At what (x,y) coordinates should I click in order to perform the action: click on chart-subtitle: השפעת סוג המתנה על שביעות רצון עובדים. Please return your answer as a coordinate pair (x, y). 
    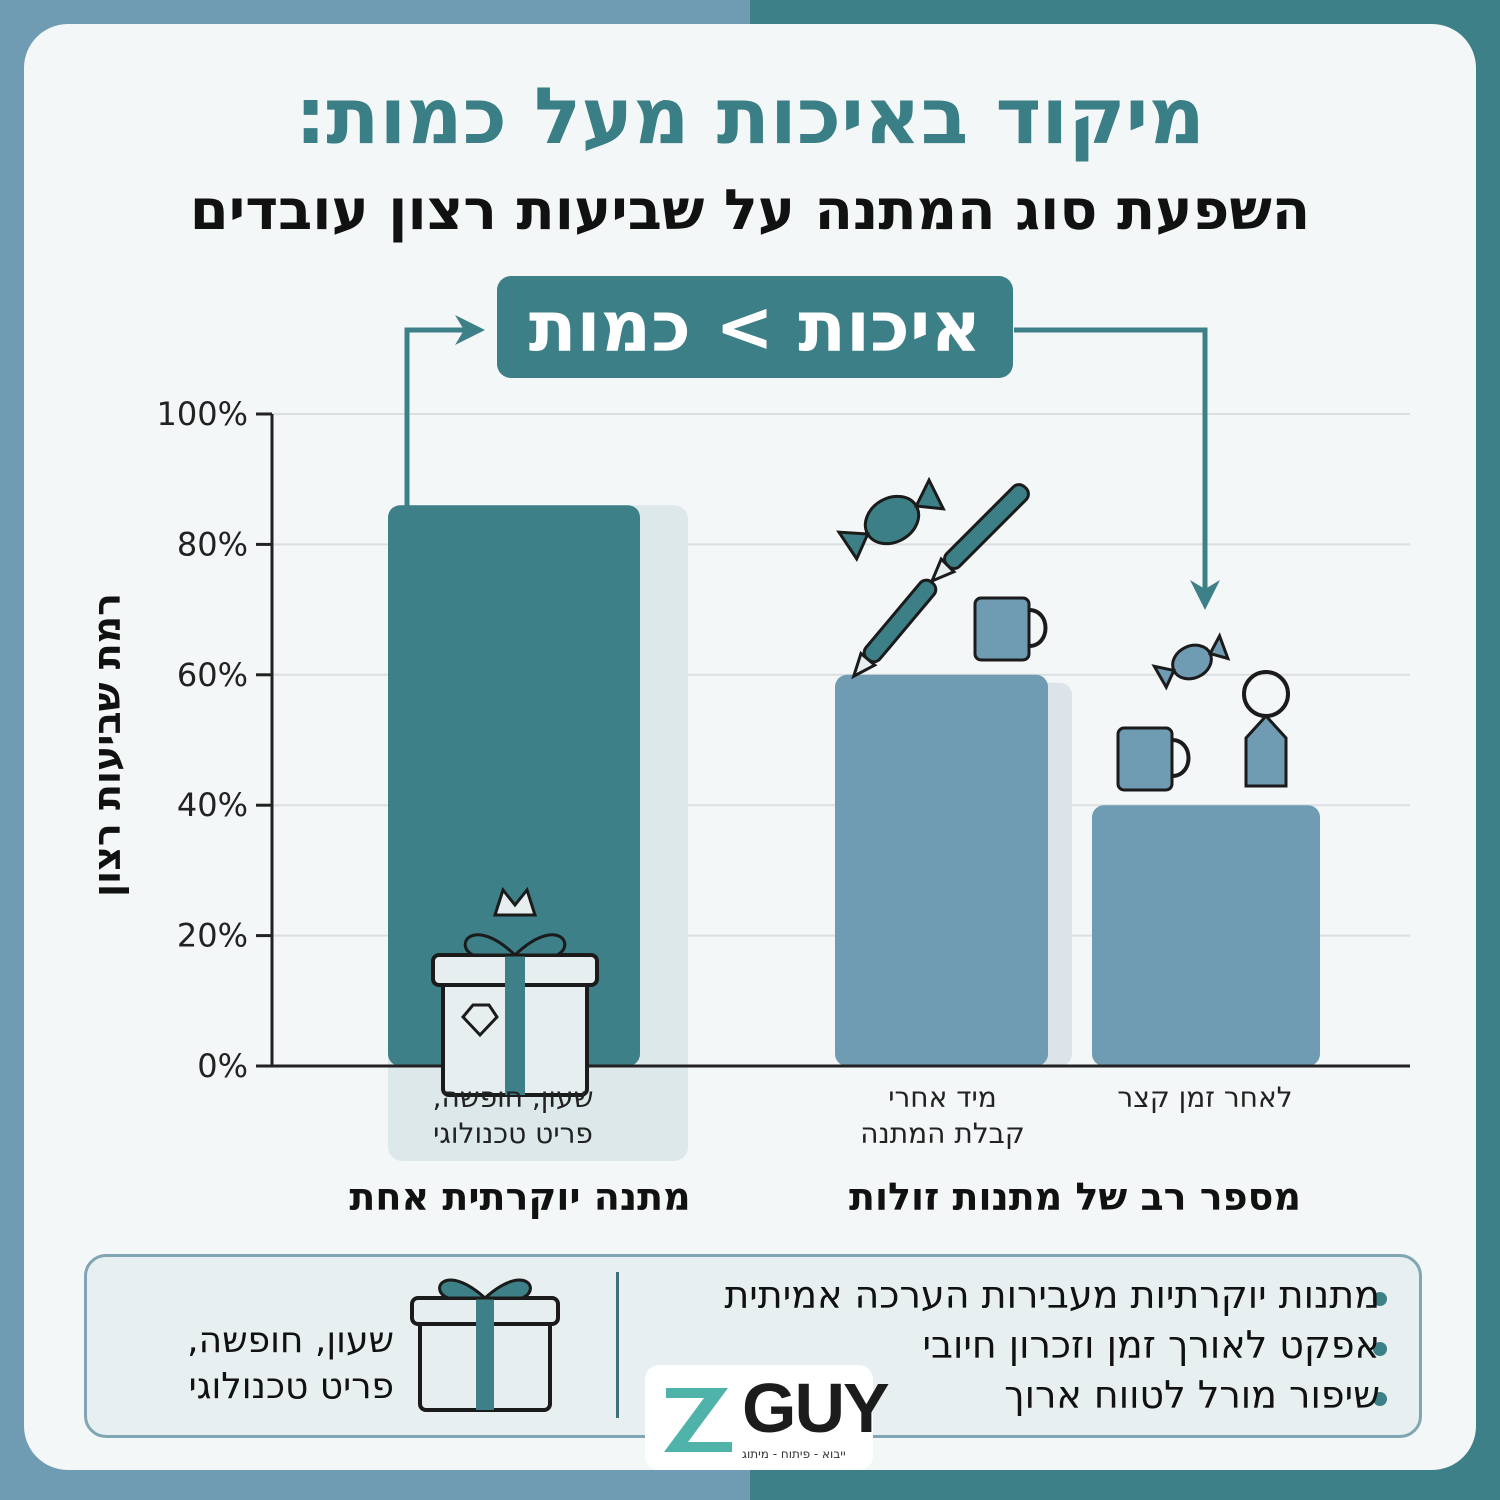
    Looking at the image, I should click on (750, 210).